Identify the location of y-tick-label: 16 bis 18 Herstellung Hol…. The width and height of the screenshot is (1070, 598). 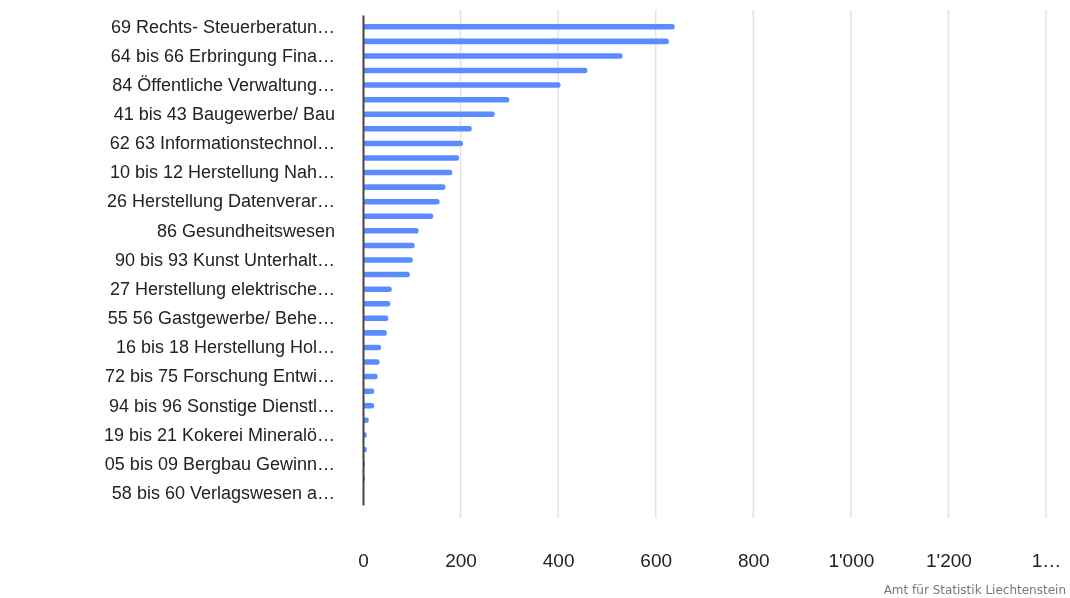
(225, 347).